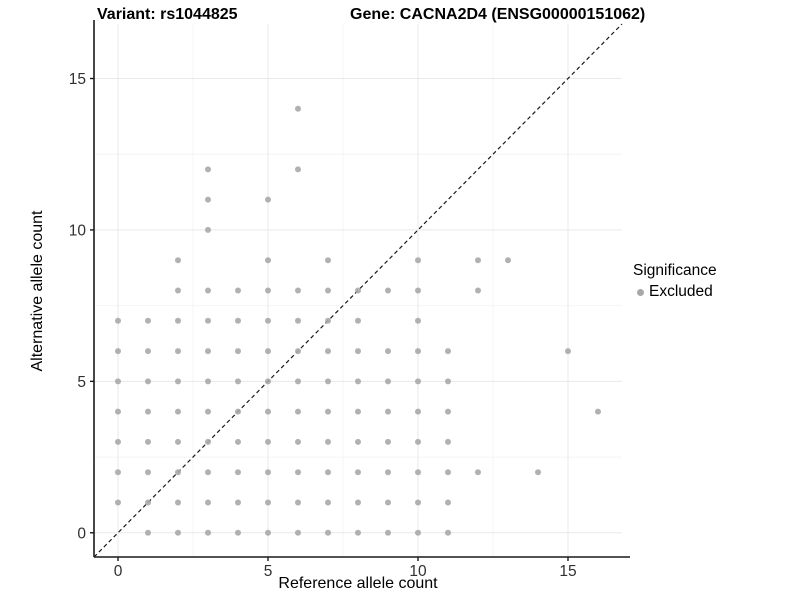 Image resolution: width=800 pixels, height=600 pixels. What do you see at coordinates (81, 533) in the screenshot?
I see `y-tick-label: 0` at bounding box center [81, 533].